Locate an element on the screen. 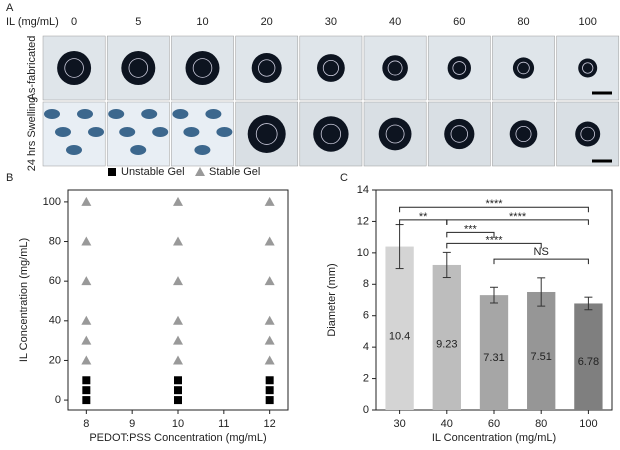 This screenshot has height=450, width=620. x-tick-label: 30 is located at coordinates (399, 424).